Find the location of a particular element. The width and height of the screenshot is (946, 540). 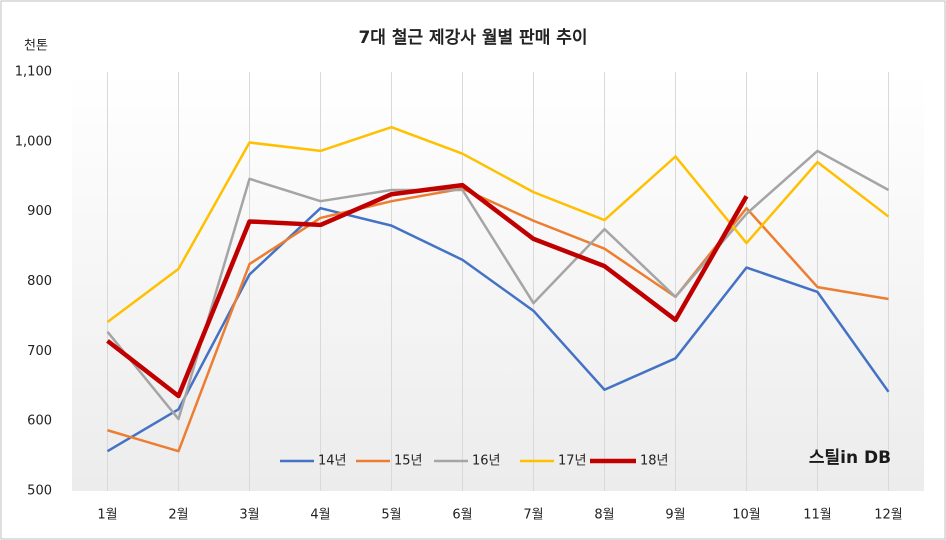

x-tick-label: 1월 is located at coordinates (107, 515).